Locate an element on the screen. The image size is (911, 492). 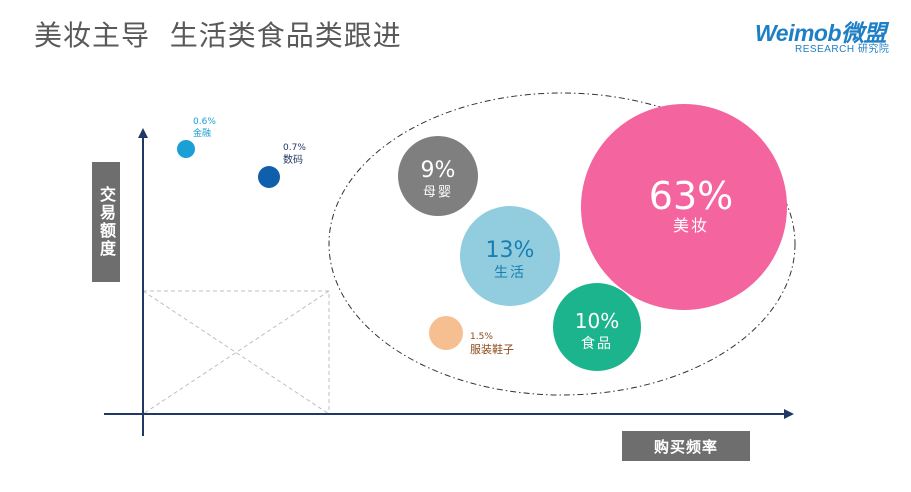
bubble-category-label: 食品 is located at coordinates (597, 343).